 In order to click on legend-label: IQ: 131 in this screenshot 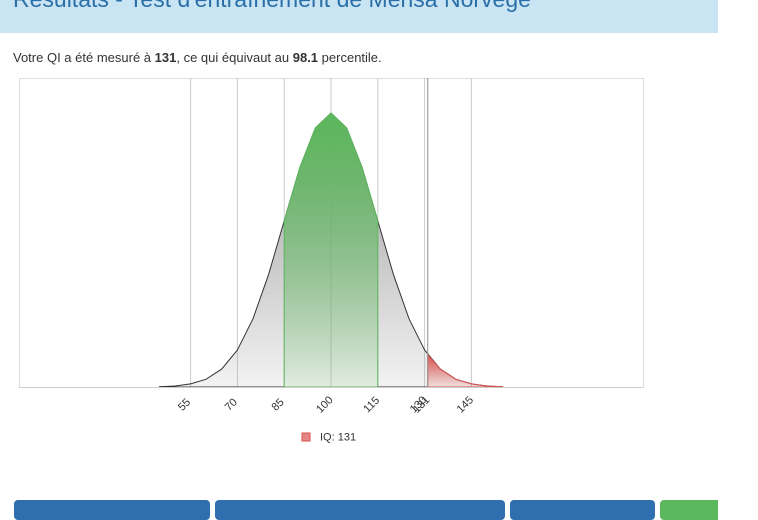, I will do `click(338, 437)`.